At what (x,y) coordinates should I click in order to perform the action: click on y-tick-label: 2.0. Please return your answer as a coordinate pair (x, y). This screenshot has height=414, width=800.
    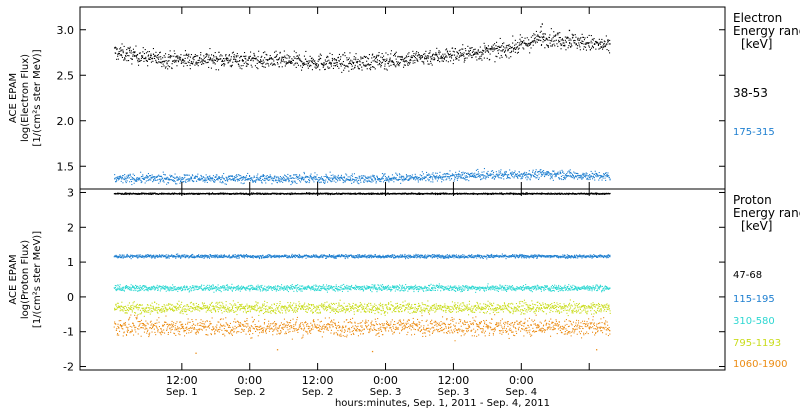
    Looking at the image, I should click on (66, 121).